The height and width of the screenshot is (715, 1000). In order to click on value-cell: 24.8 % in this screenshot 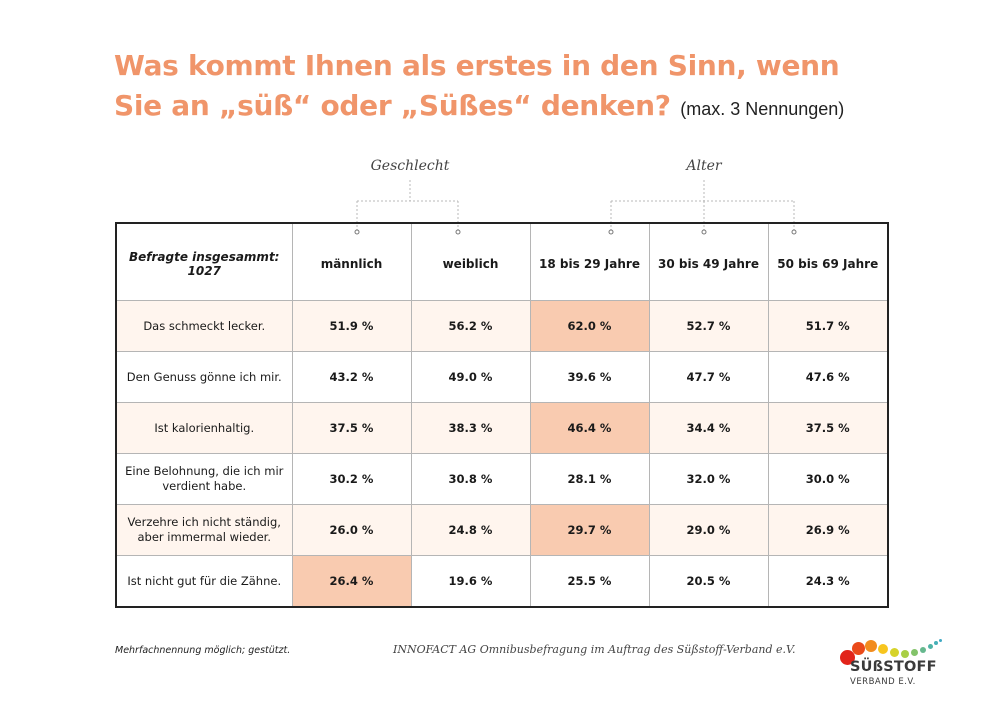, I will do `click(470, 530)`.